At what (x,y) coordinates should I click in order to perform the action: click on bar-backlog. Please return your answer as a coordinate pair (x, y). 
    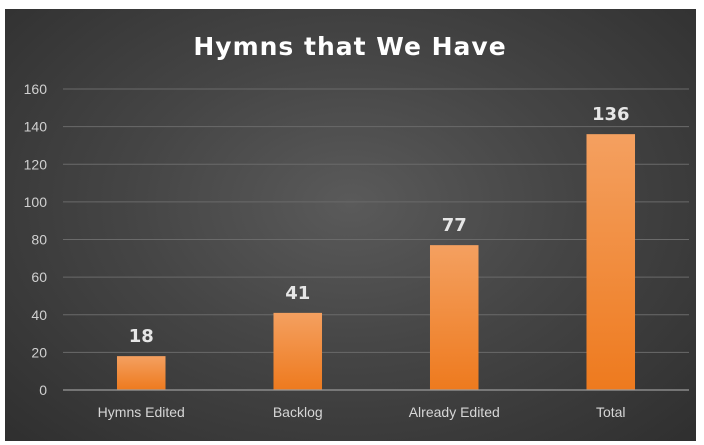
    Looking at the image, I should click on (298, 351).